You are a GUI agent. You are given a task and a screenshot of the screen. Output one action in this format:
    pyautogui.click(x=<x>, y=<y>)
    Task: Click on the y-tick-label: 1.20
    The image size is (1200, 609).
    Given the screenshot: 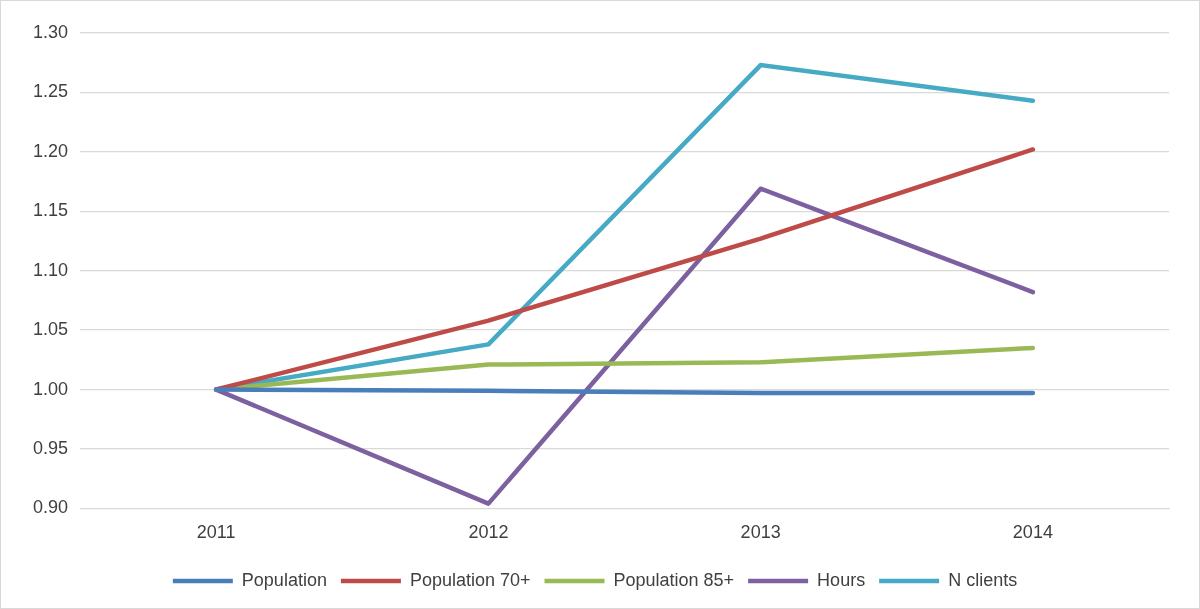 What is the action you would take?
    pyautogui.click(x=50, y=150)
    